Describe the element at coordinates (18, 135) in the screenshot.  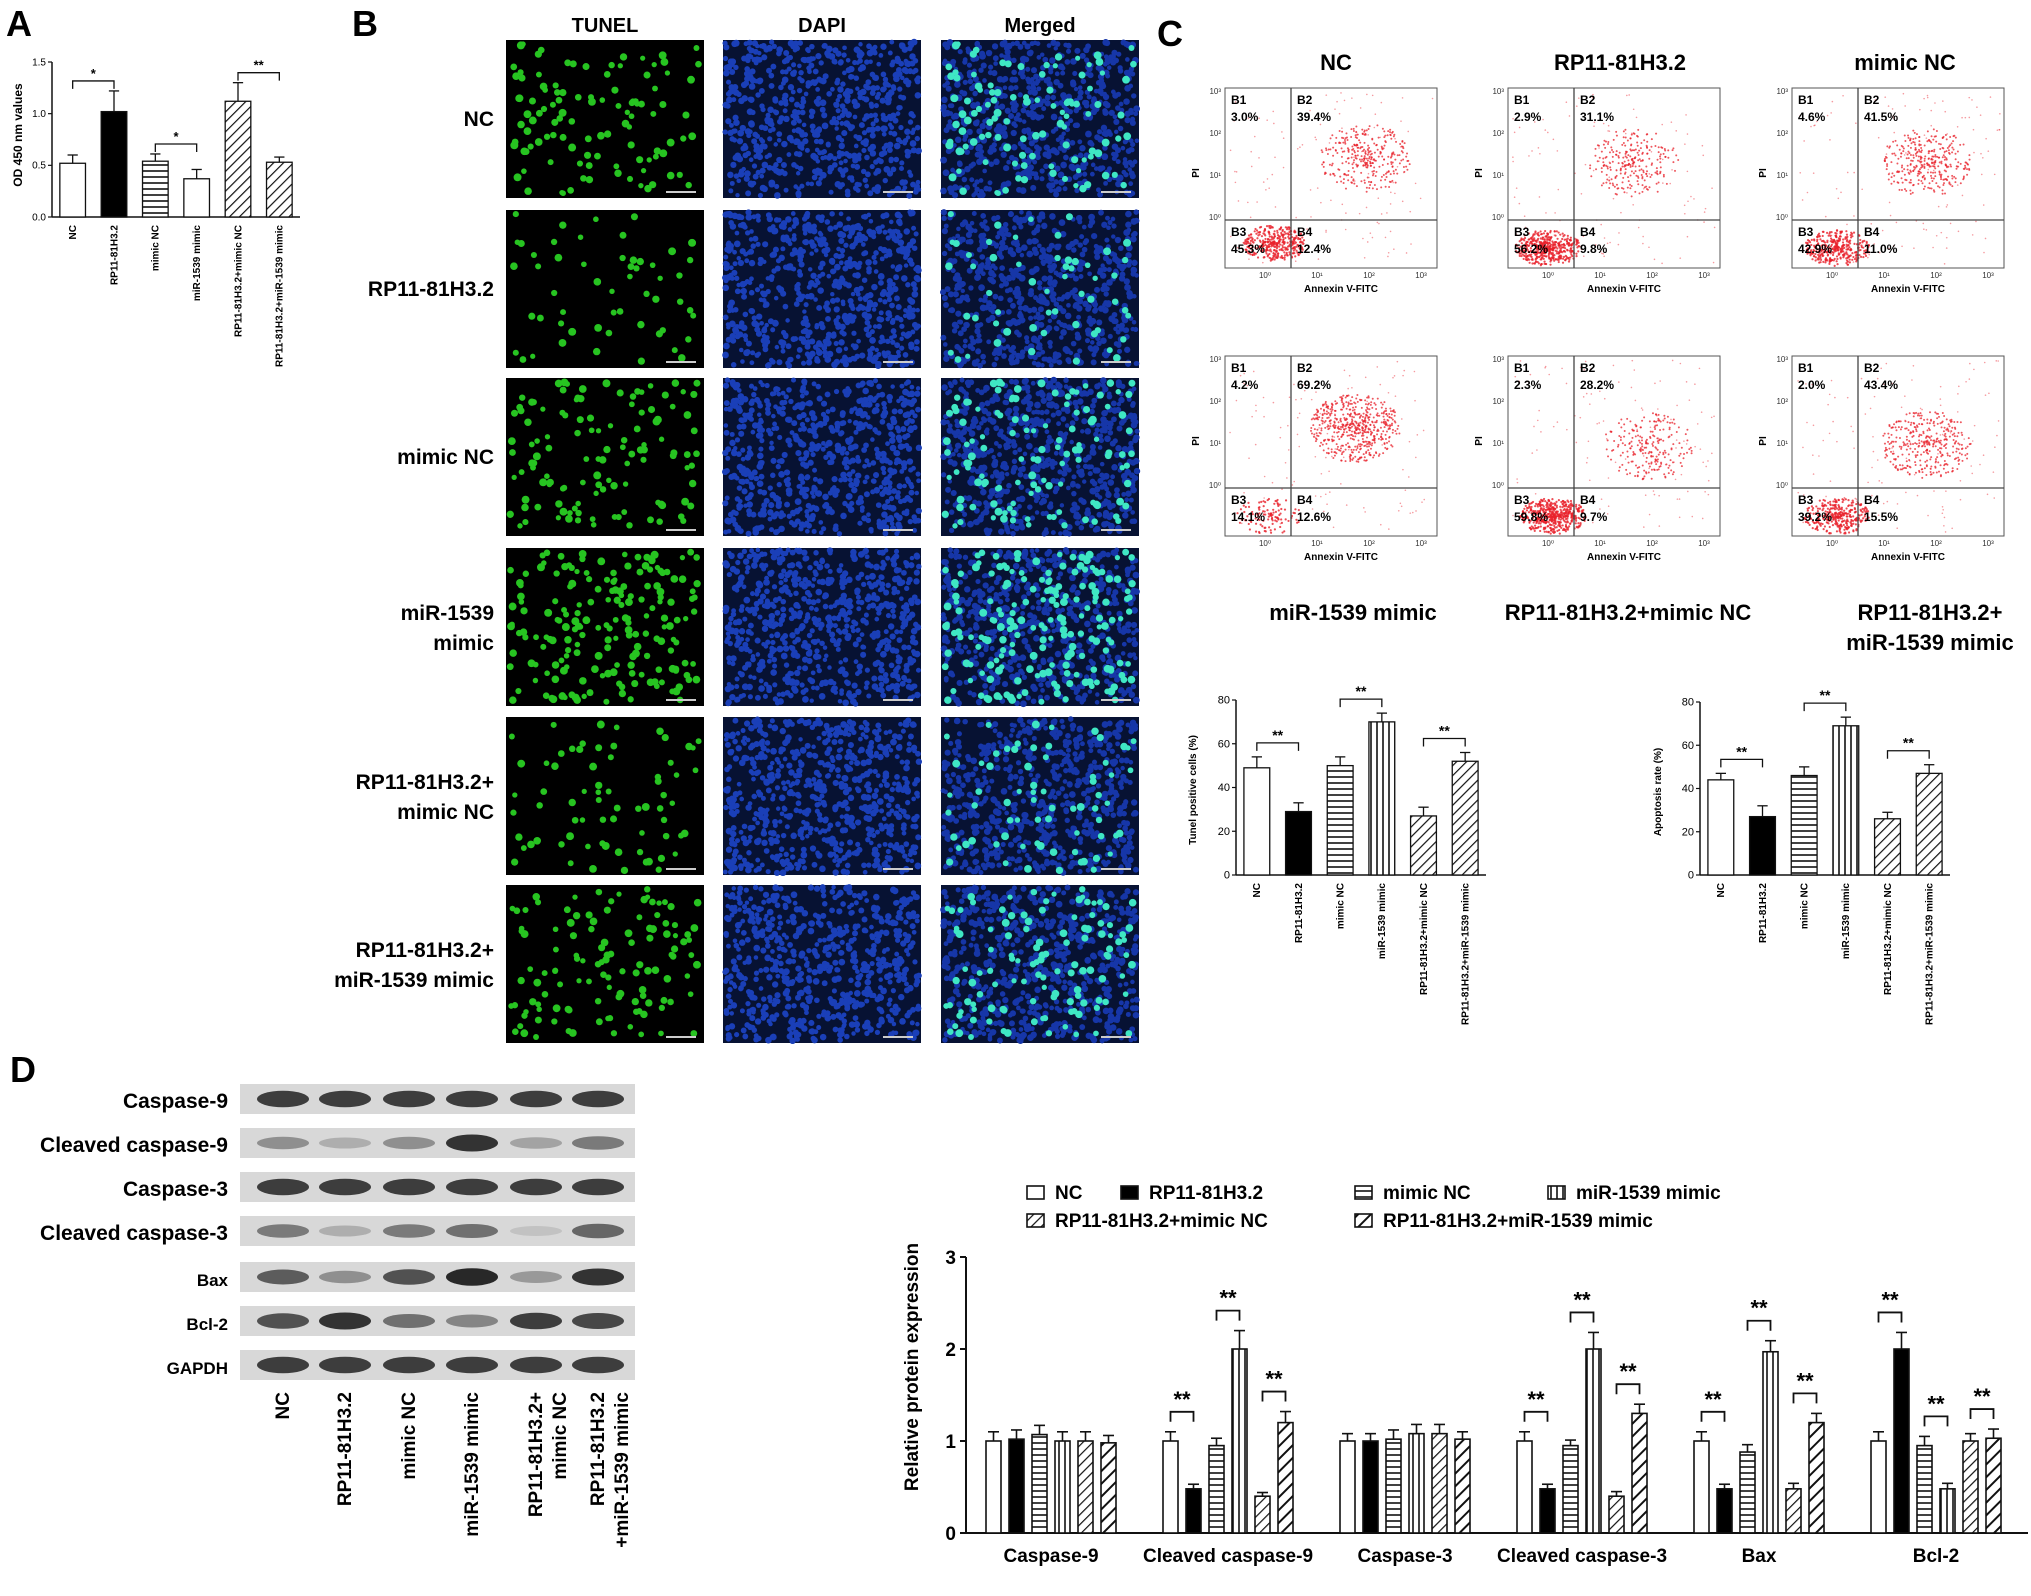
I see `panel-a-ylabel: OD 450 nm values` at that location.